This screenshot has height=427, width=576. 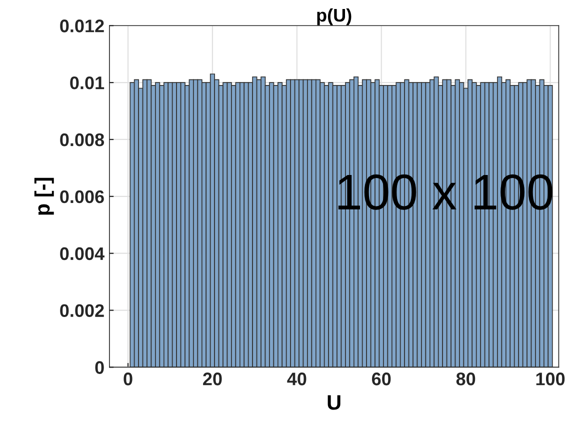 I want to click on x-tick-label: 20, so click(x=212, y=379).